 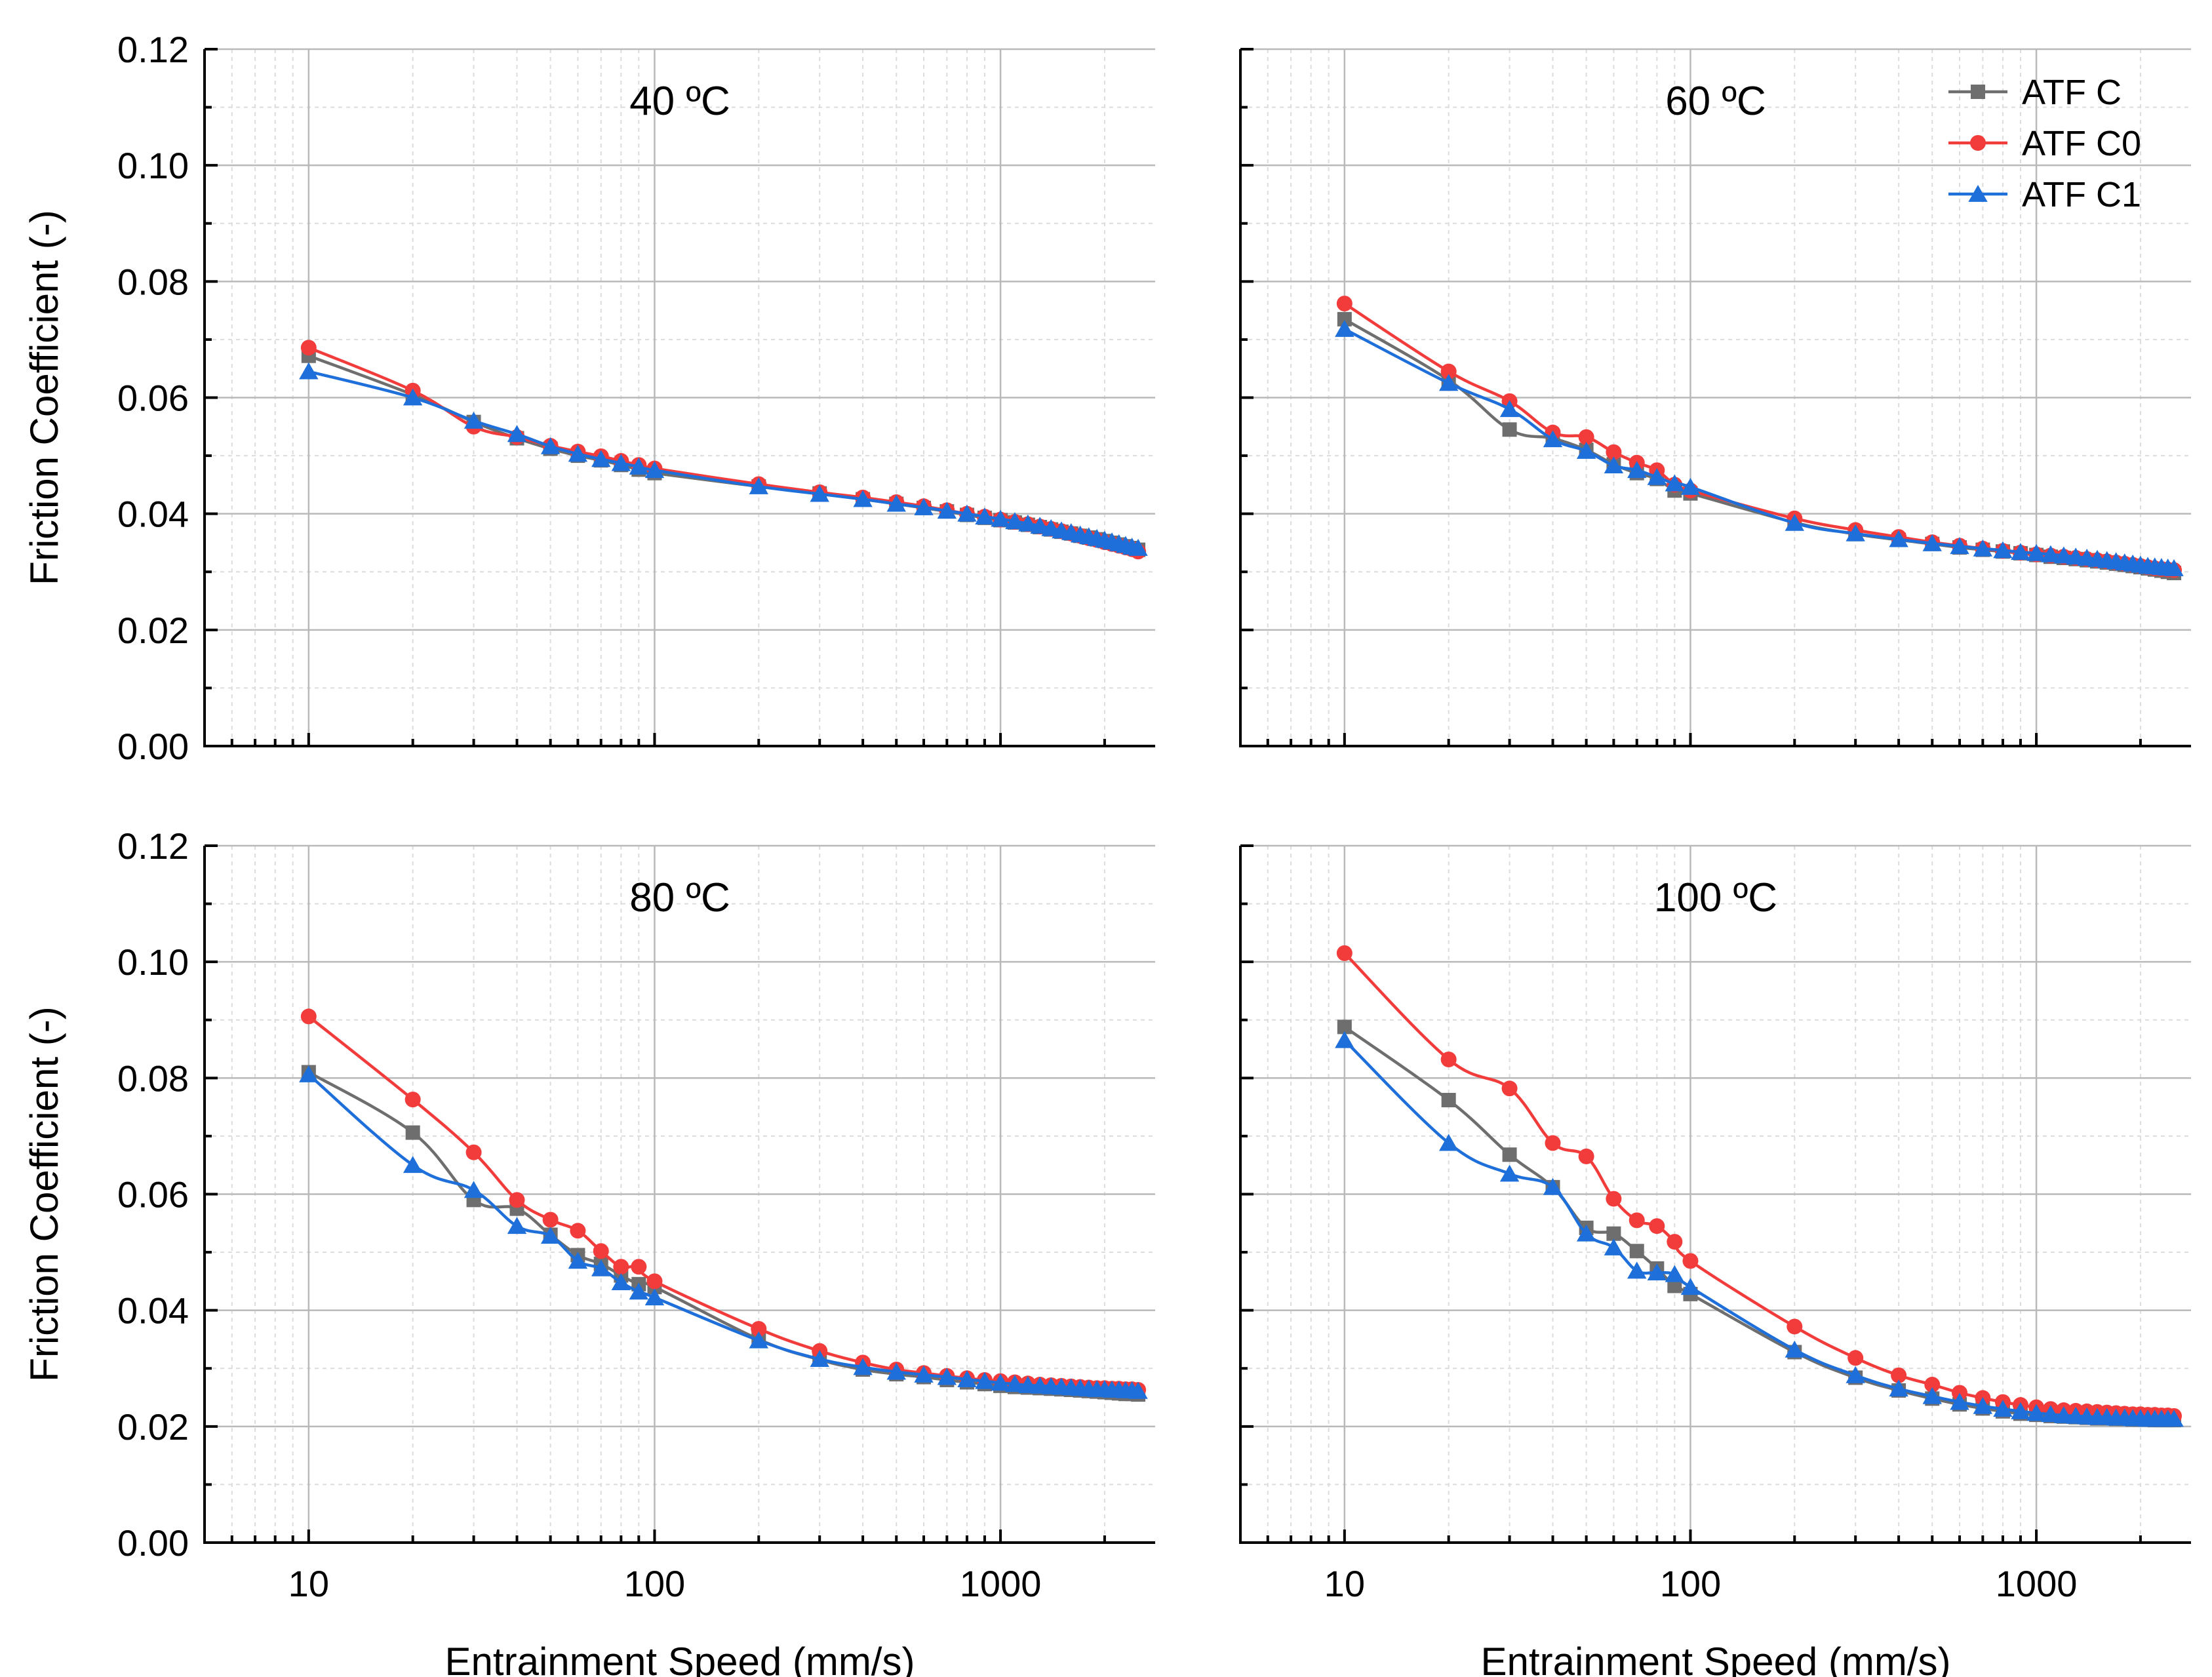 What do you see at coordinates (153, 165) in the screenshot?
I see `y-tick-label: 0.10` at bounding box center [153, 165].